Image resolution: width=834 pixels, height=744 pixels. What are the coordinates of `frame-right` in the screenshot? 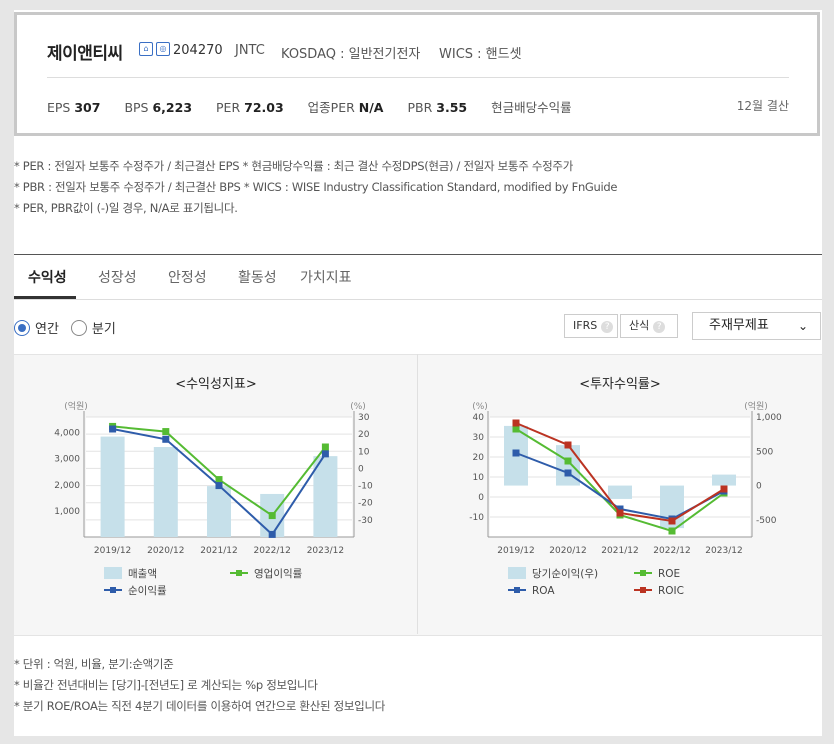 It's located at (828, 372).